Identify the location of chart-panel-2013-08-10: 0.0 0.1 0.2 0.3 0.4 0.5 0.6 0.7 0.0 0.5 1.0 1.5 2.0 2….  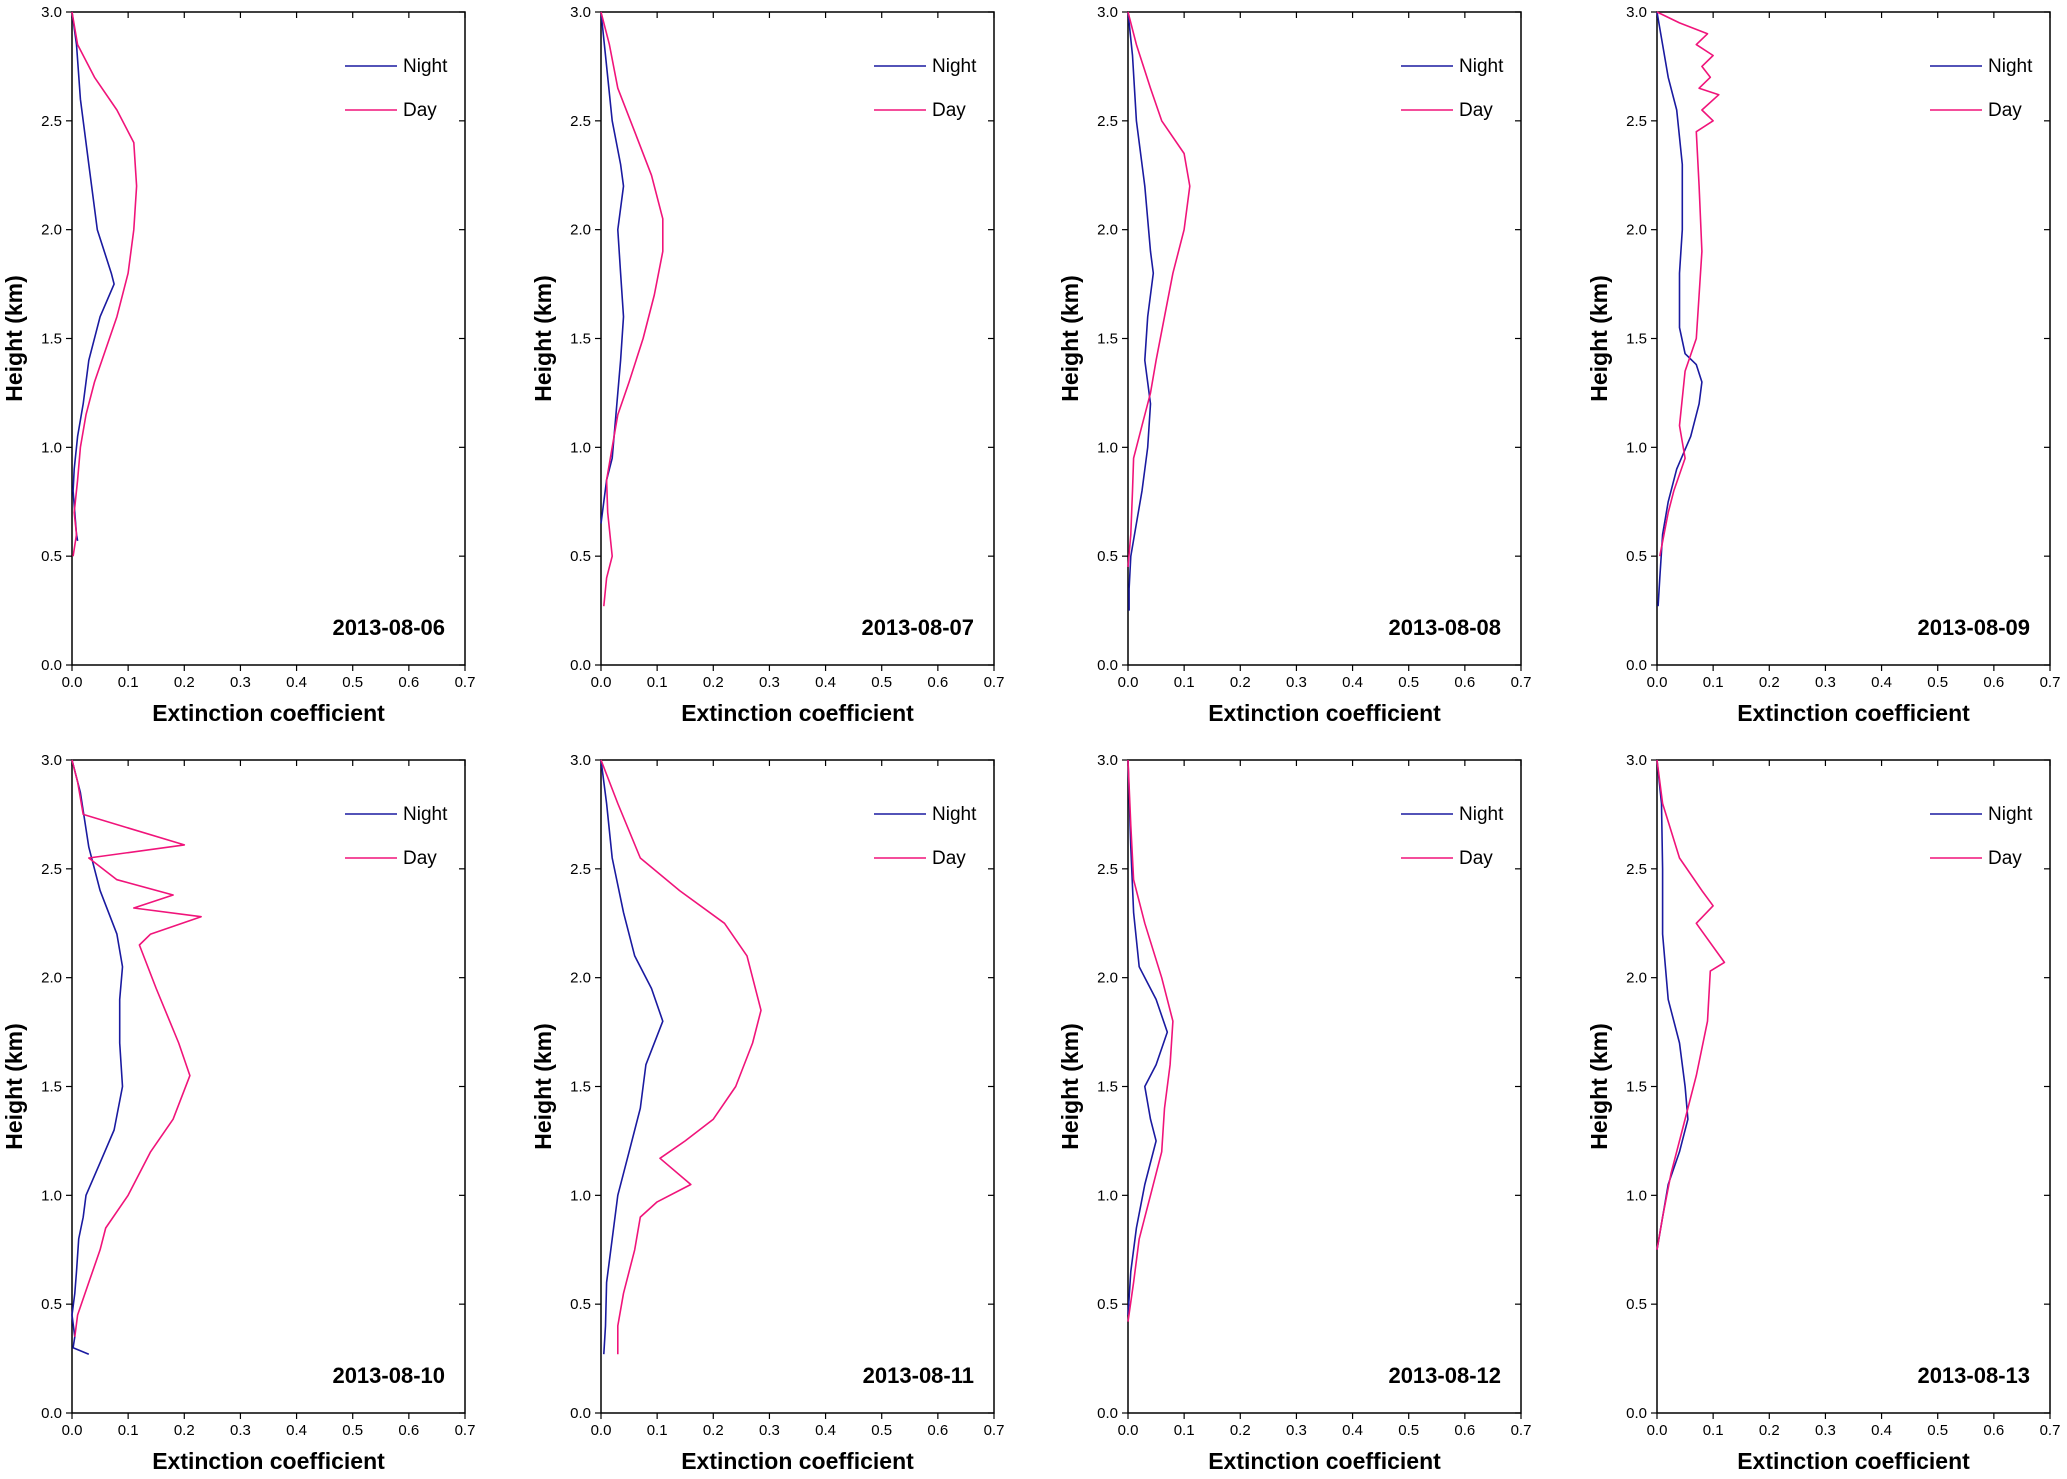
(238, 1113).